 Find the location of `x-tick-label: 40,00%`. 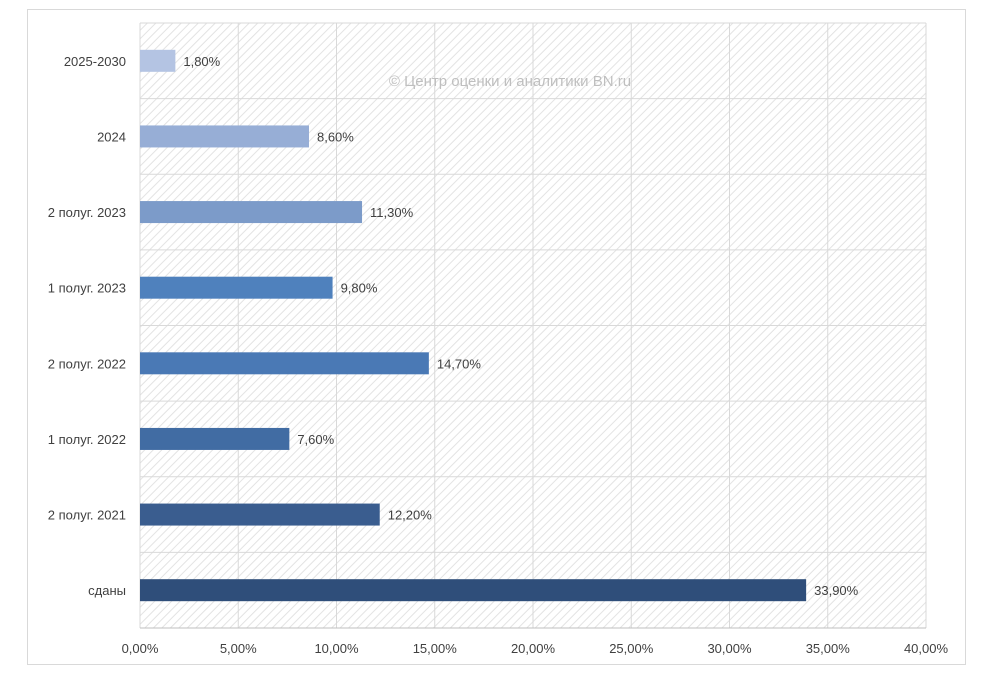

x-tick-label: 40,00% is located at coordinates (926, 648).